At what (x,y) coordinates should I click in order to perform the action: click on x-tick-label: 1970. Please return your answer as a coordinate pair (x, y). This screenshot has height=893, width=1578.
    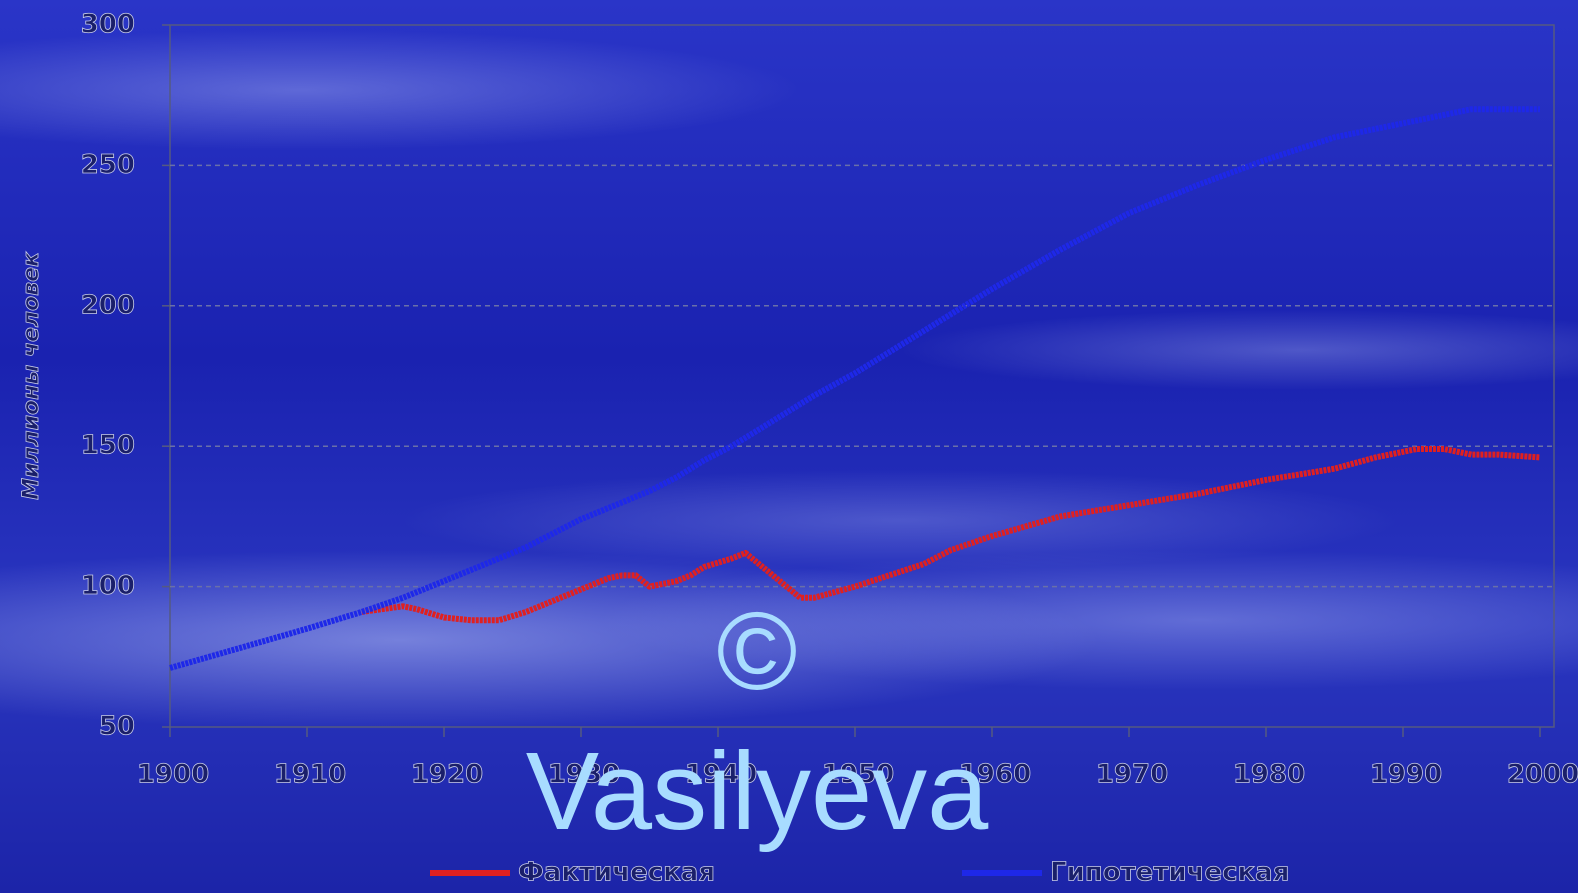
    Looking at the image, I should click on (1132, 775).